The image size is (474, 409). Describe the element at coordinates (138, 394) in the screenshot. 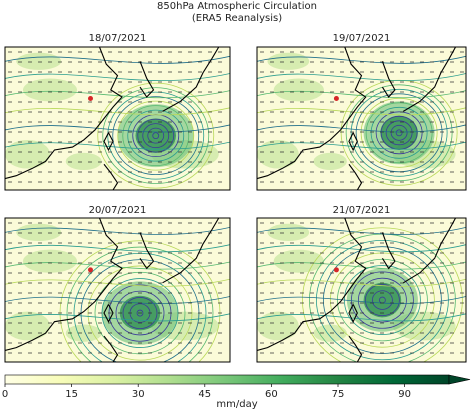

I see `colorbar-tick-label: 30` at that location.